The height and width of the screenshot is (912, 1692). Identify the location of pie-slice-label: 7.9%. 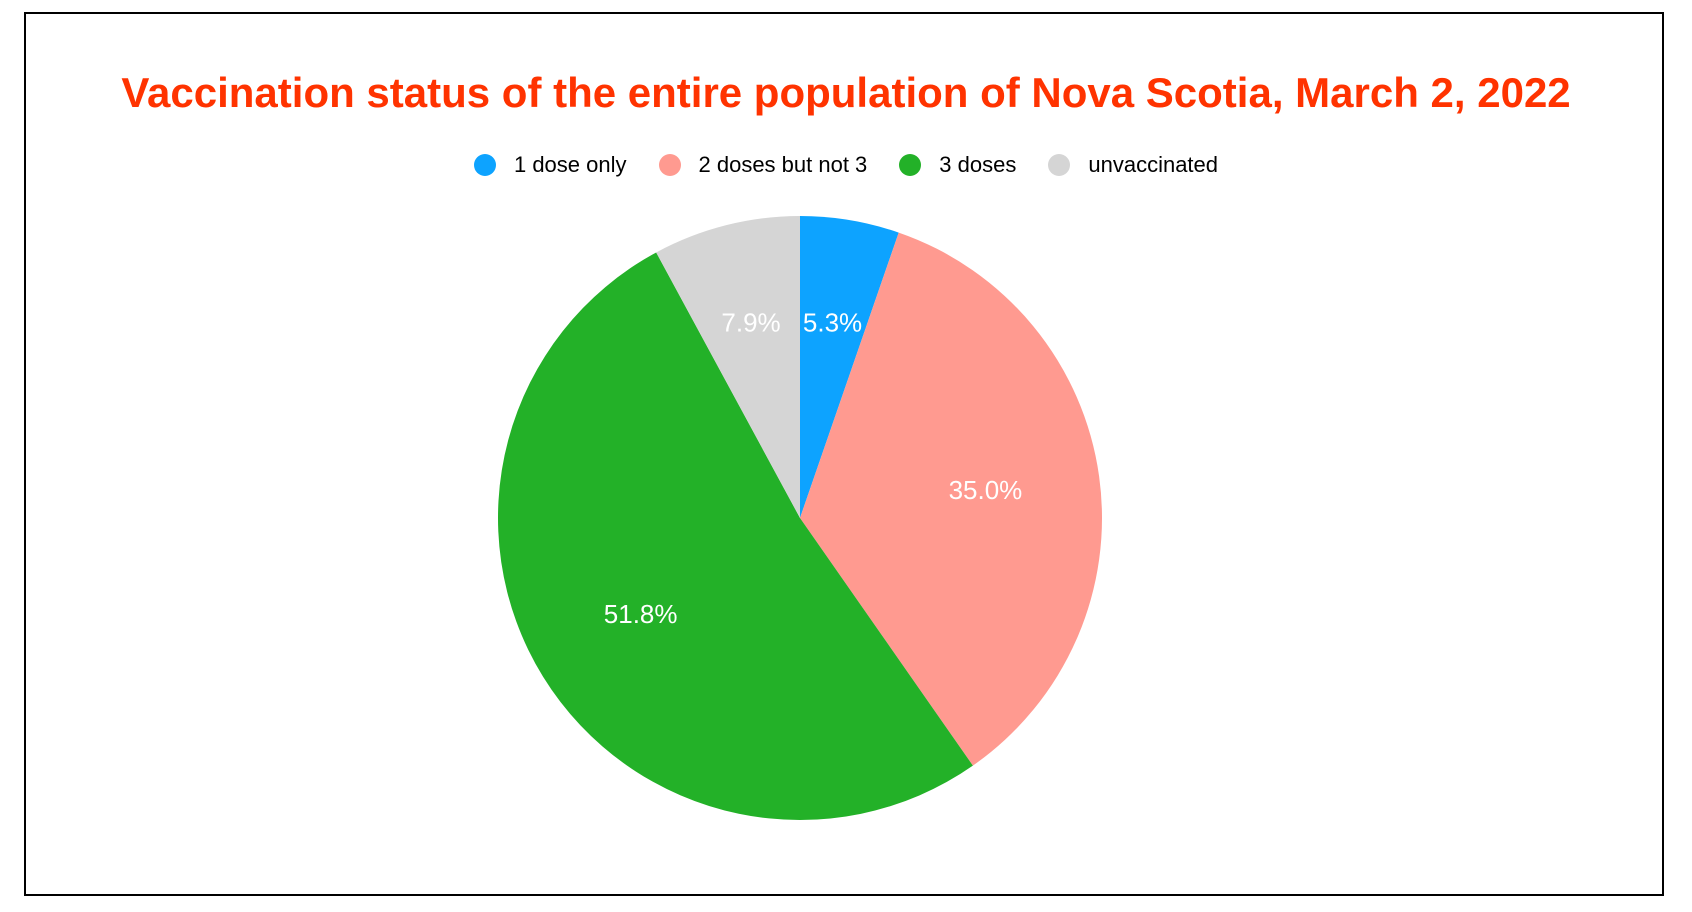
(750, 323).